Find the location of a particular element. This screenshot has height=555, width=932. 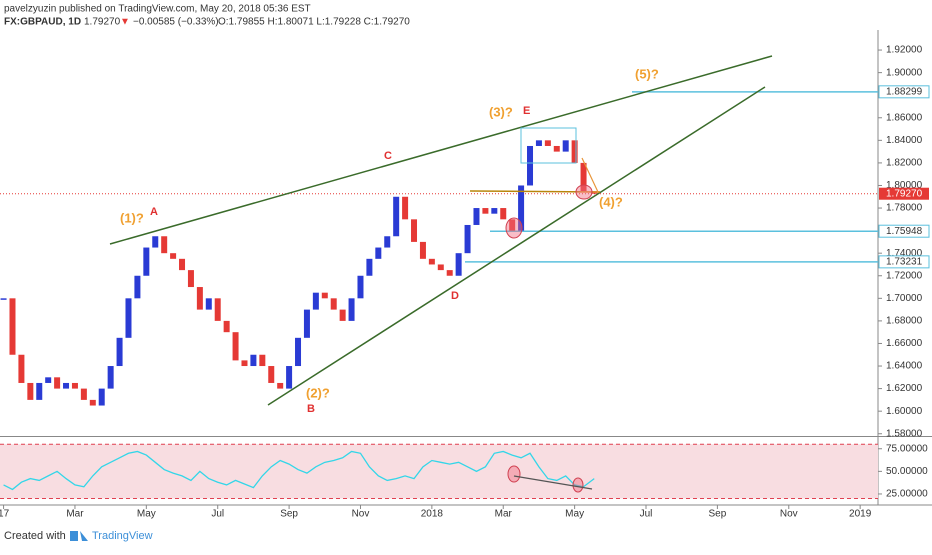

level-label: 1.75948 is located at coordinates (904, 231).